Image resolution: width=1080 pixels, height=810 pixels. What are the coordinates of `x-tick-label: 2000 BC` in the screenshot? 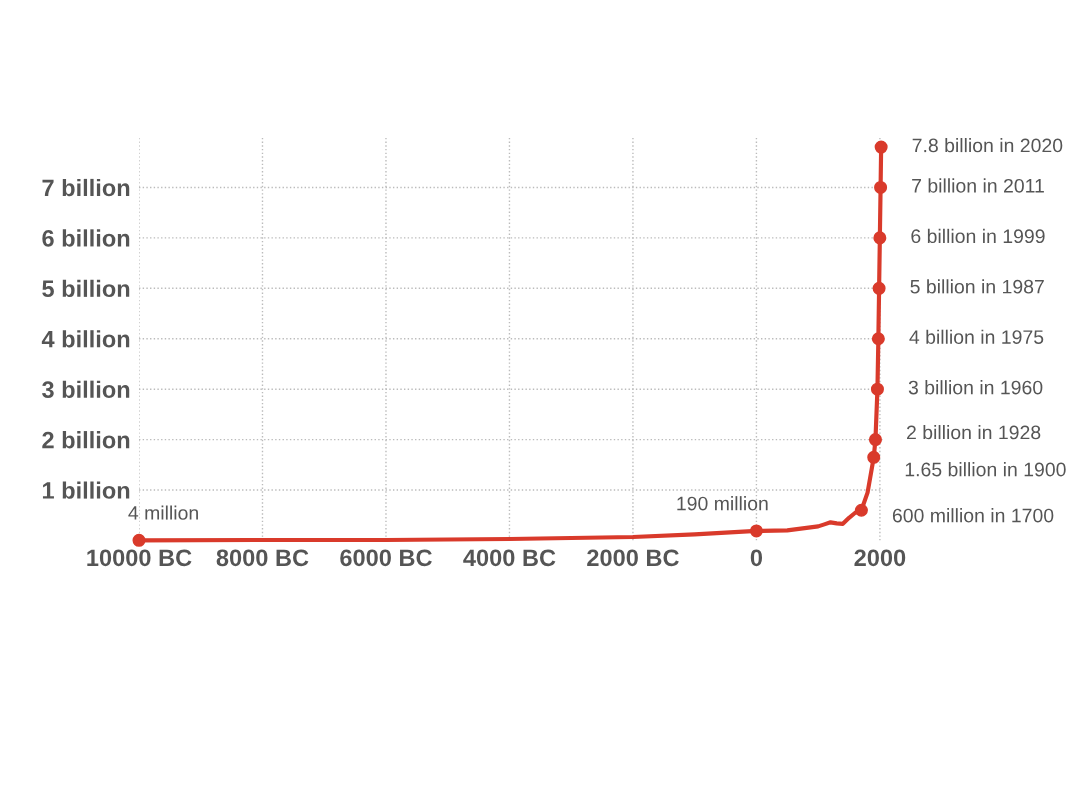 It's located at (633, 558).